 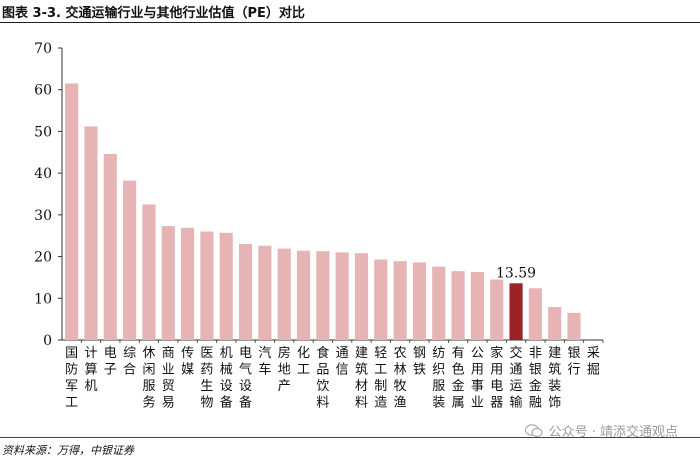 What do you see at coordinates (226, 378) in the screenshot?
I see `x-tick-label: 机械设备` at bounding box center [226, 378].